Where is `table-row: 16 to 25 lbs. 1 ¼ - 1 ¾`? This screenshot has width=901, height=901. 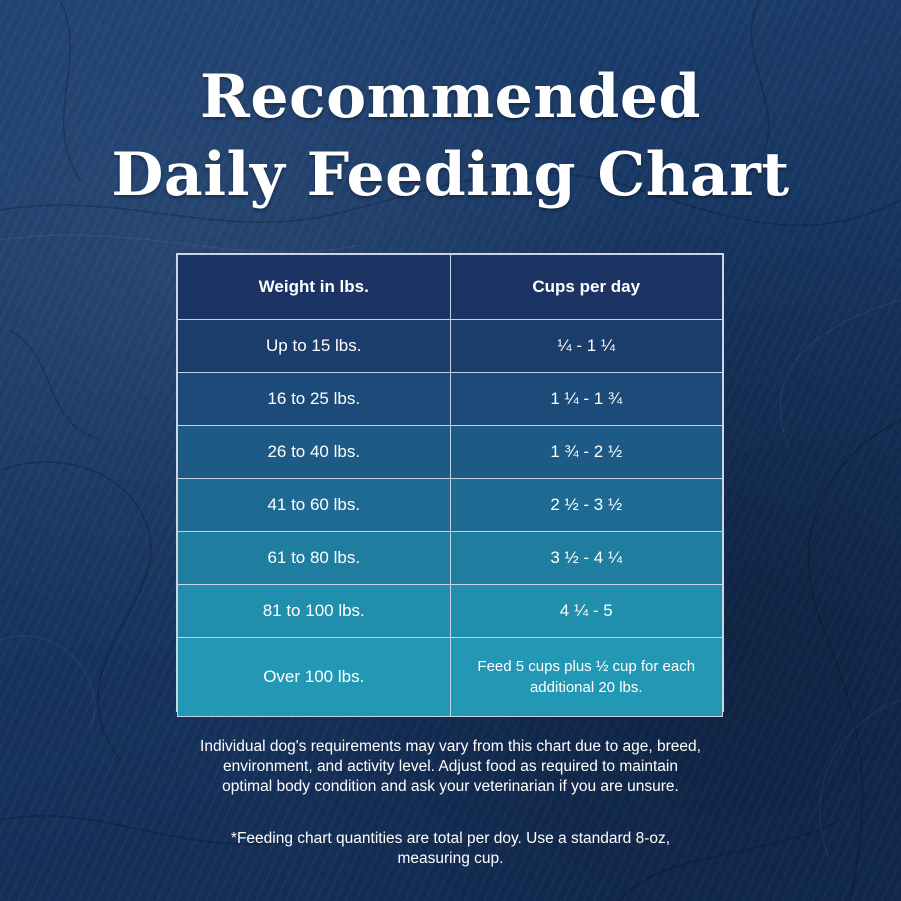 table-row: 16 to 25 lbs. 1 ¼ - 1 ¾ is located at coordinates (450, 399).